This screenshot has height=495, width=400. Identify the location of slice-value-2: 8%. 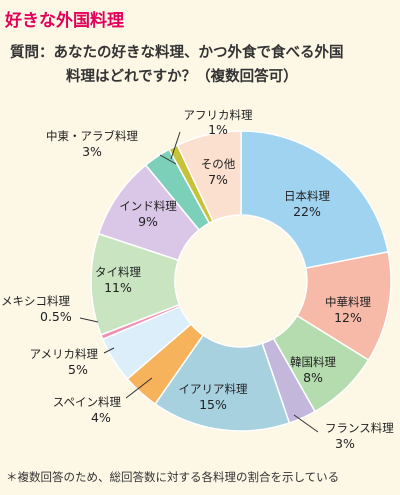
(313, 377).